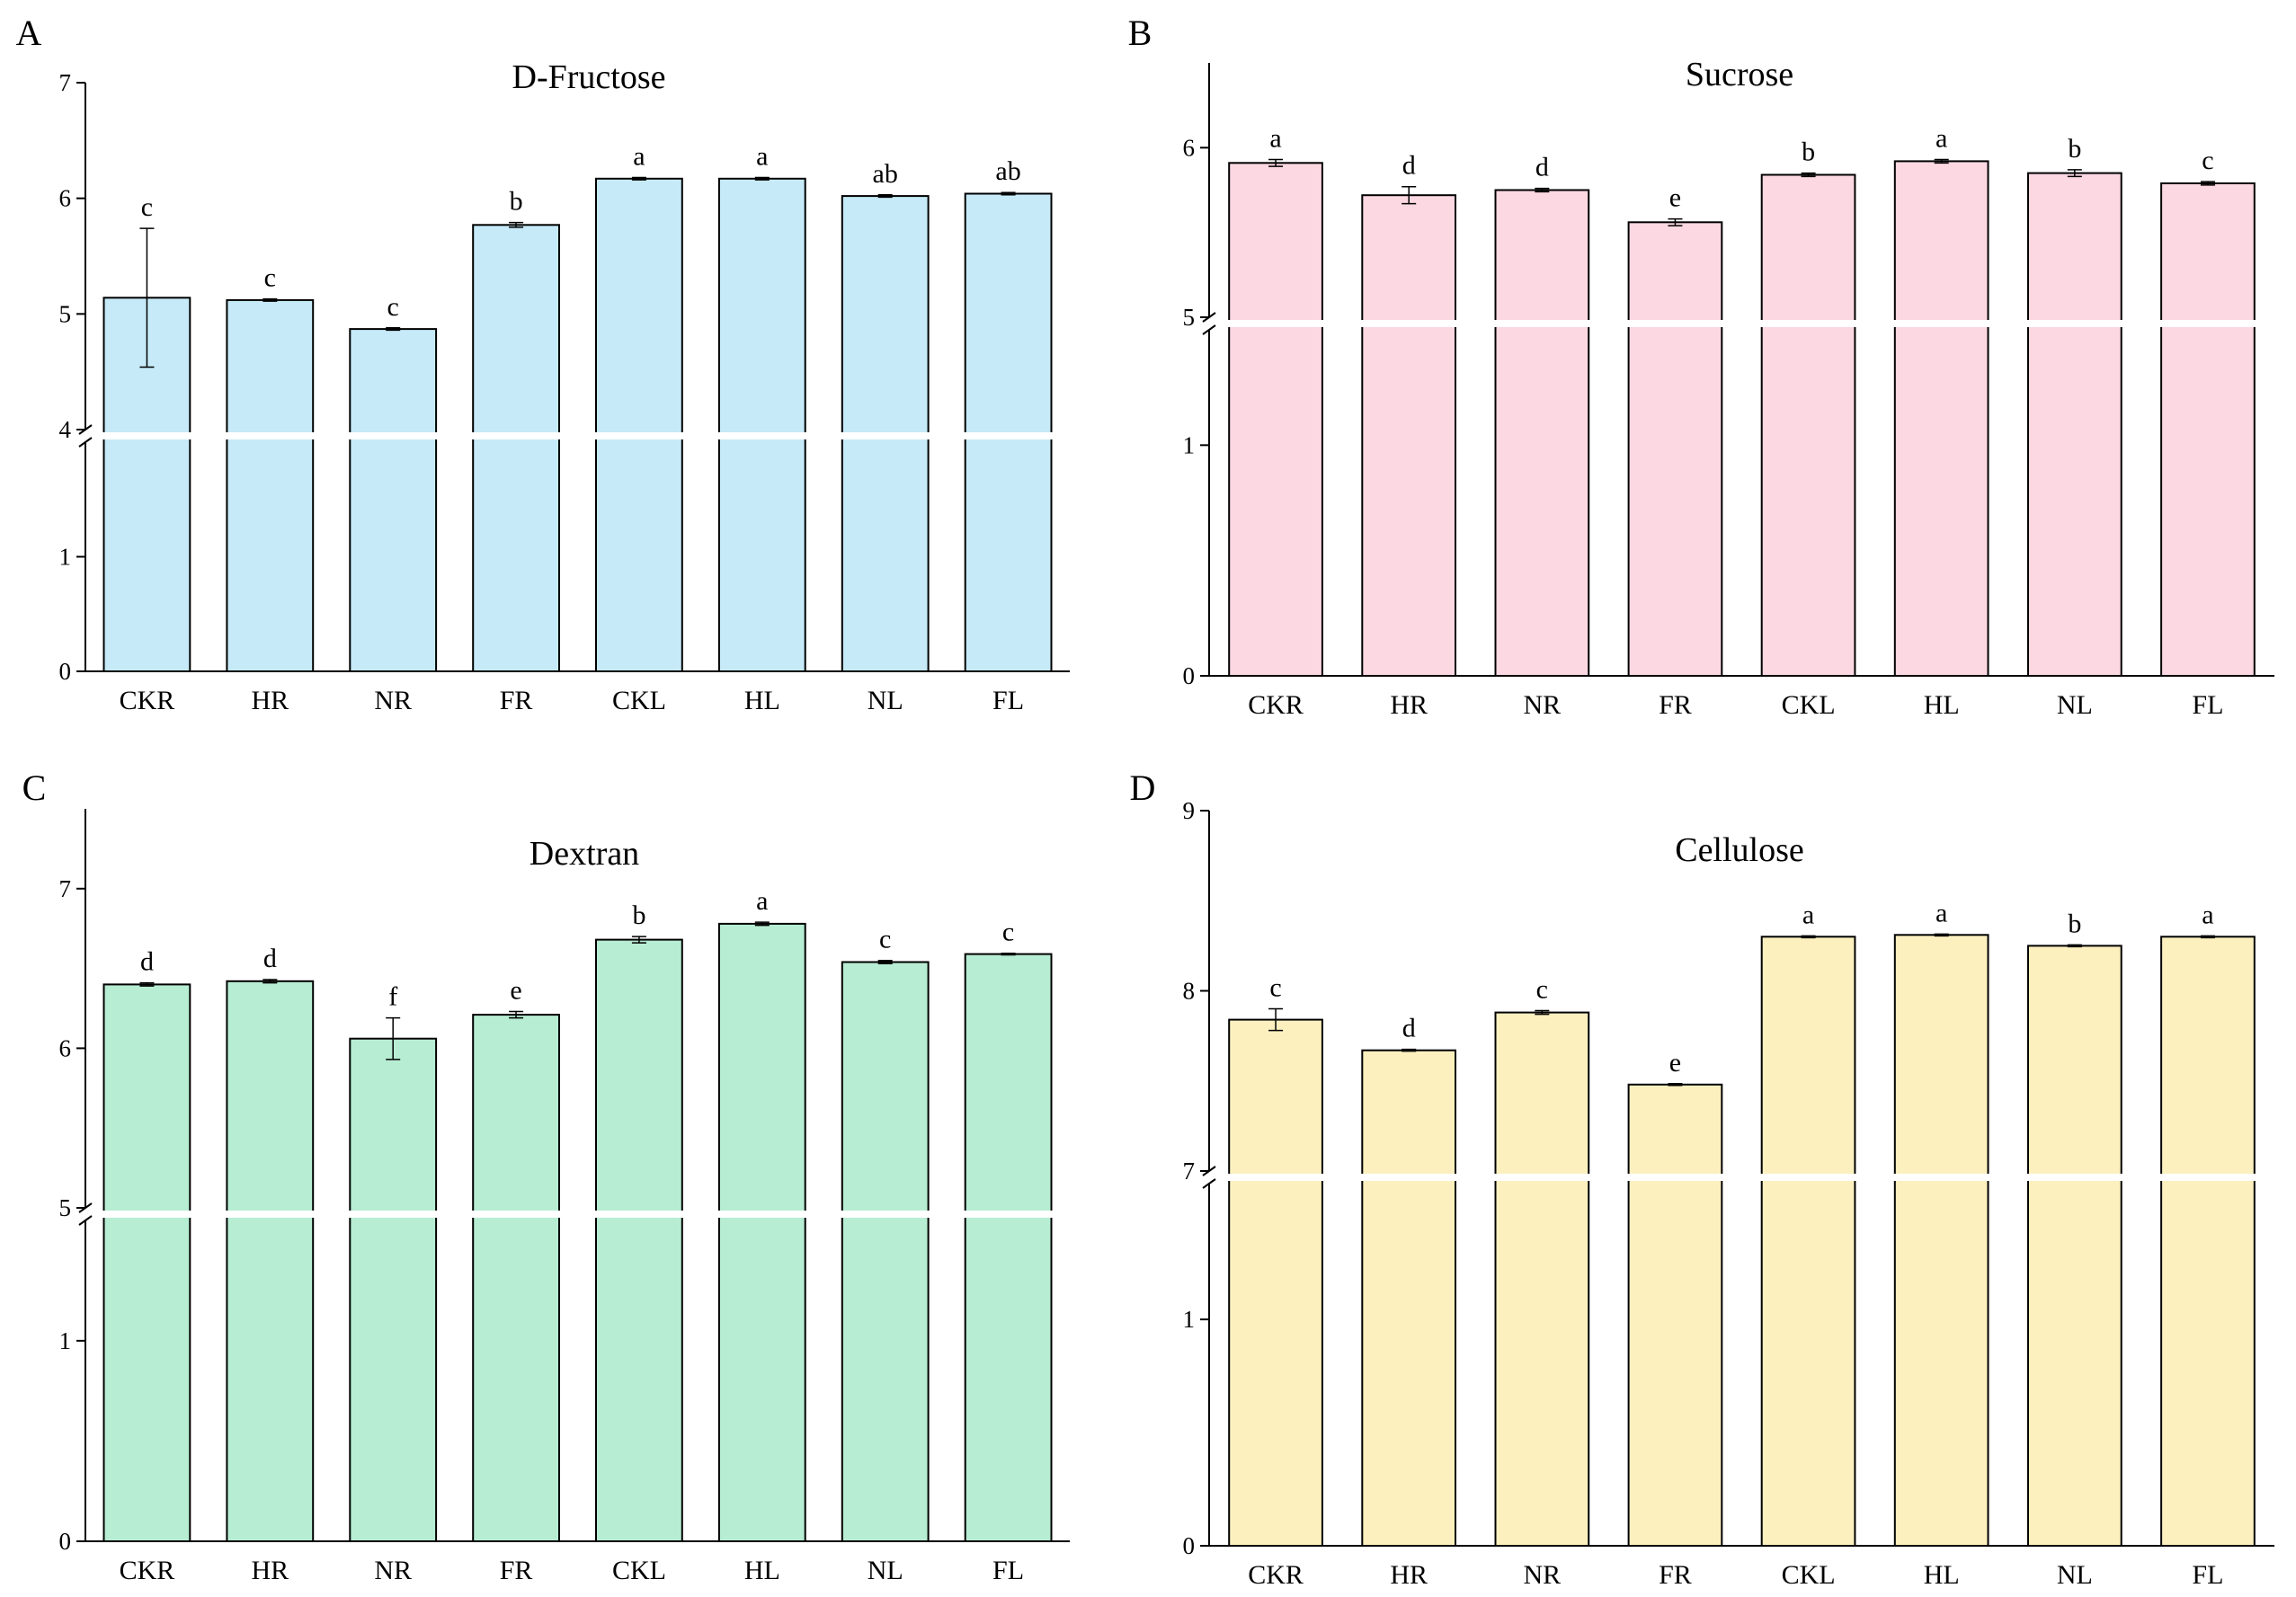  Describe the element at coordinates (147, 962) in the screenshot. I see `significance-label-ckr: d` at that location.